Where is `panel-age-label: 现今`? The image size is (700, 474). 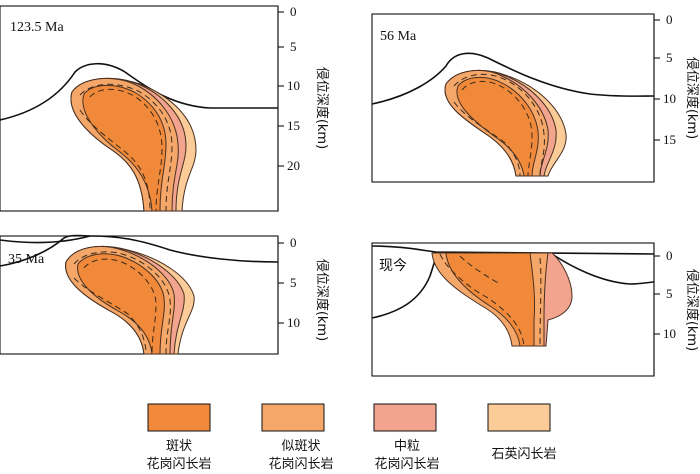
panel-age-label: 现今 is located at coordinates (393, 266).